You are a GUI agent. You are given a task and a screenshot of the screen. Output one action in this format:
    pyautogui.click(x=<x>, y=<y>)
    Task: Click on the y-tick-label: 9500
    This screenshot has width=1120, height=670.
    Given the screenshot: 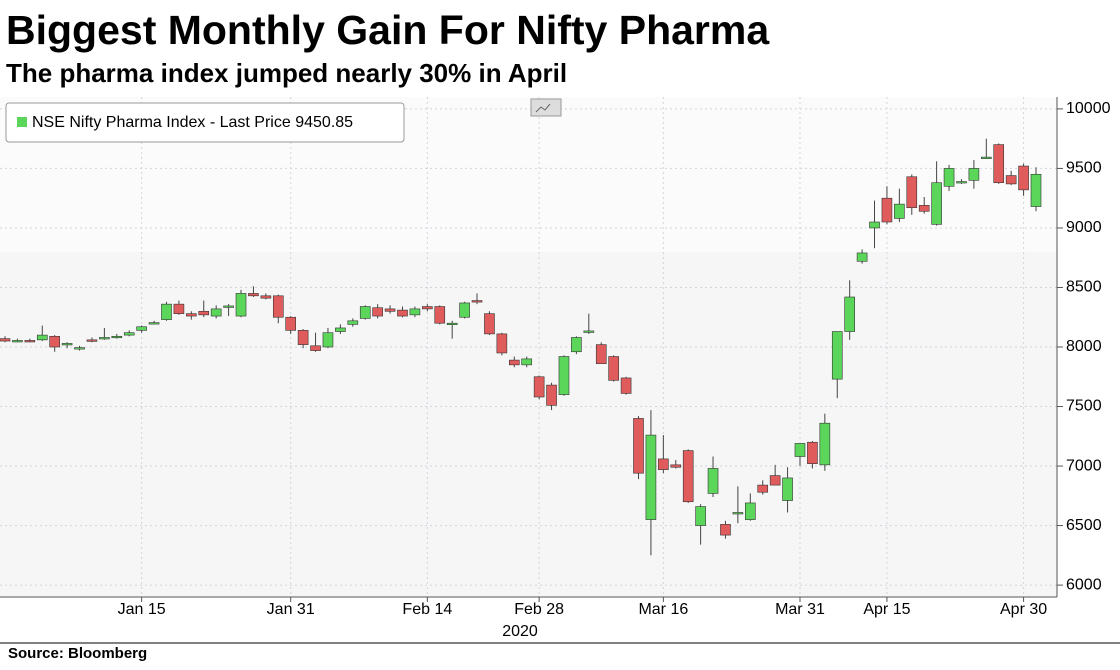 What is the action you would take?
    pyautogui.click(x=1084, y=168)
    